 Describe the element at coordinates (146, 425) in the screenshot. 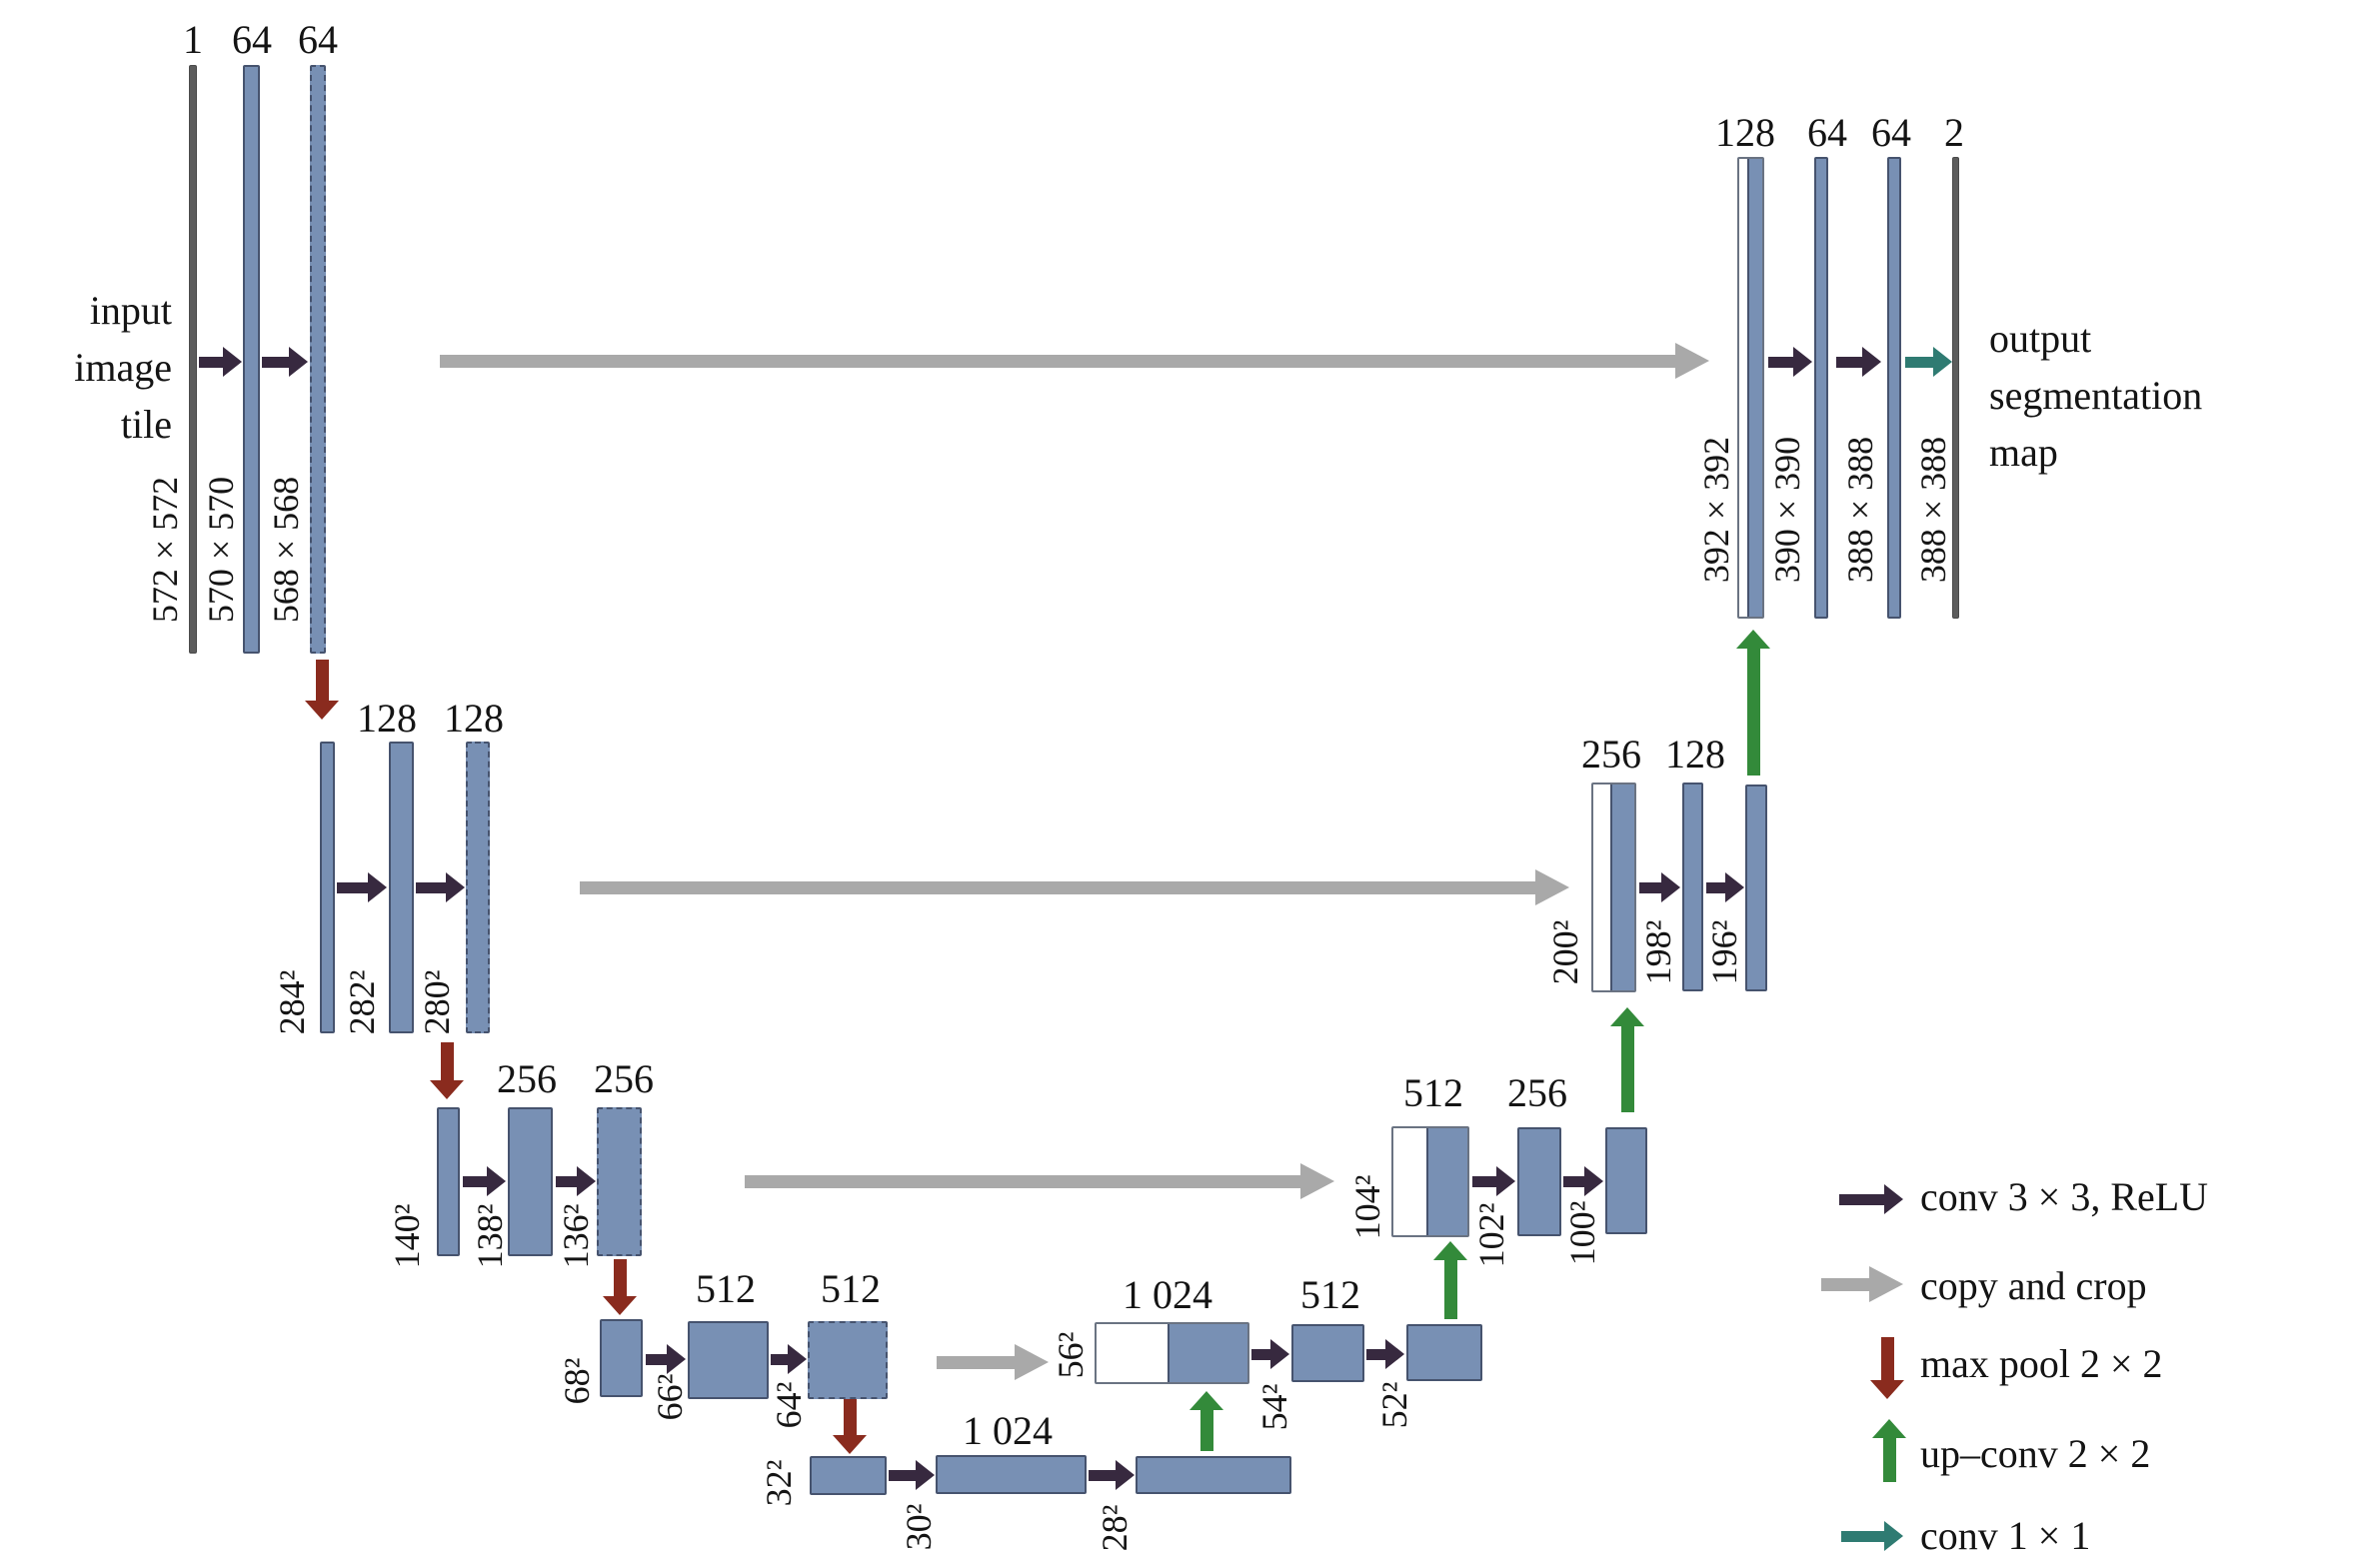

I see `annotation-line: tile` at that location.